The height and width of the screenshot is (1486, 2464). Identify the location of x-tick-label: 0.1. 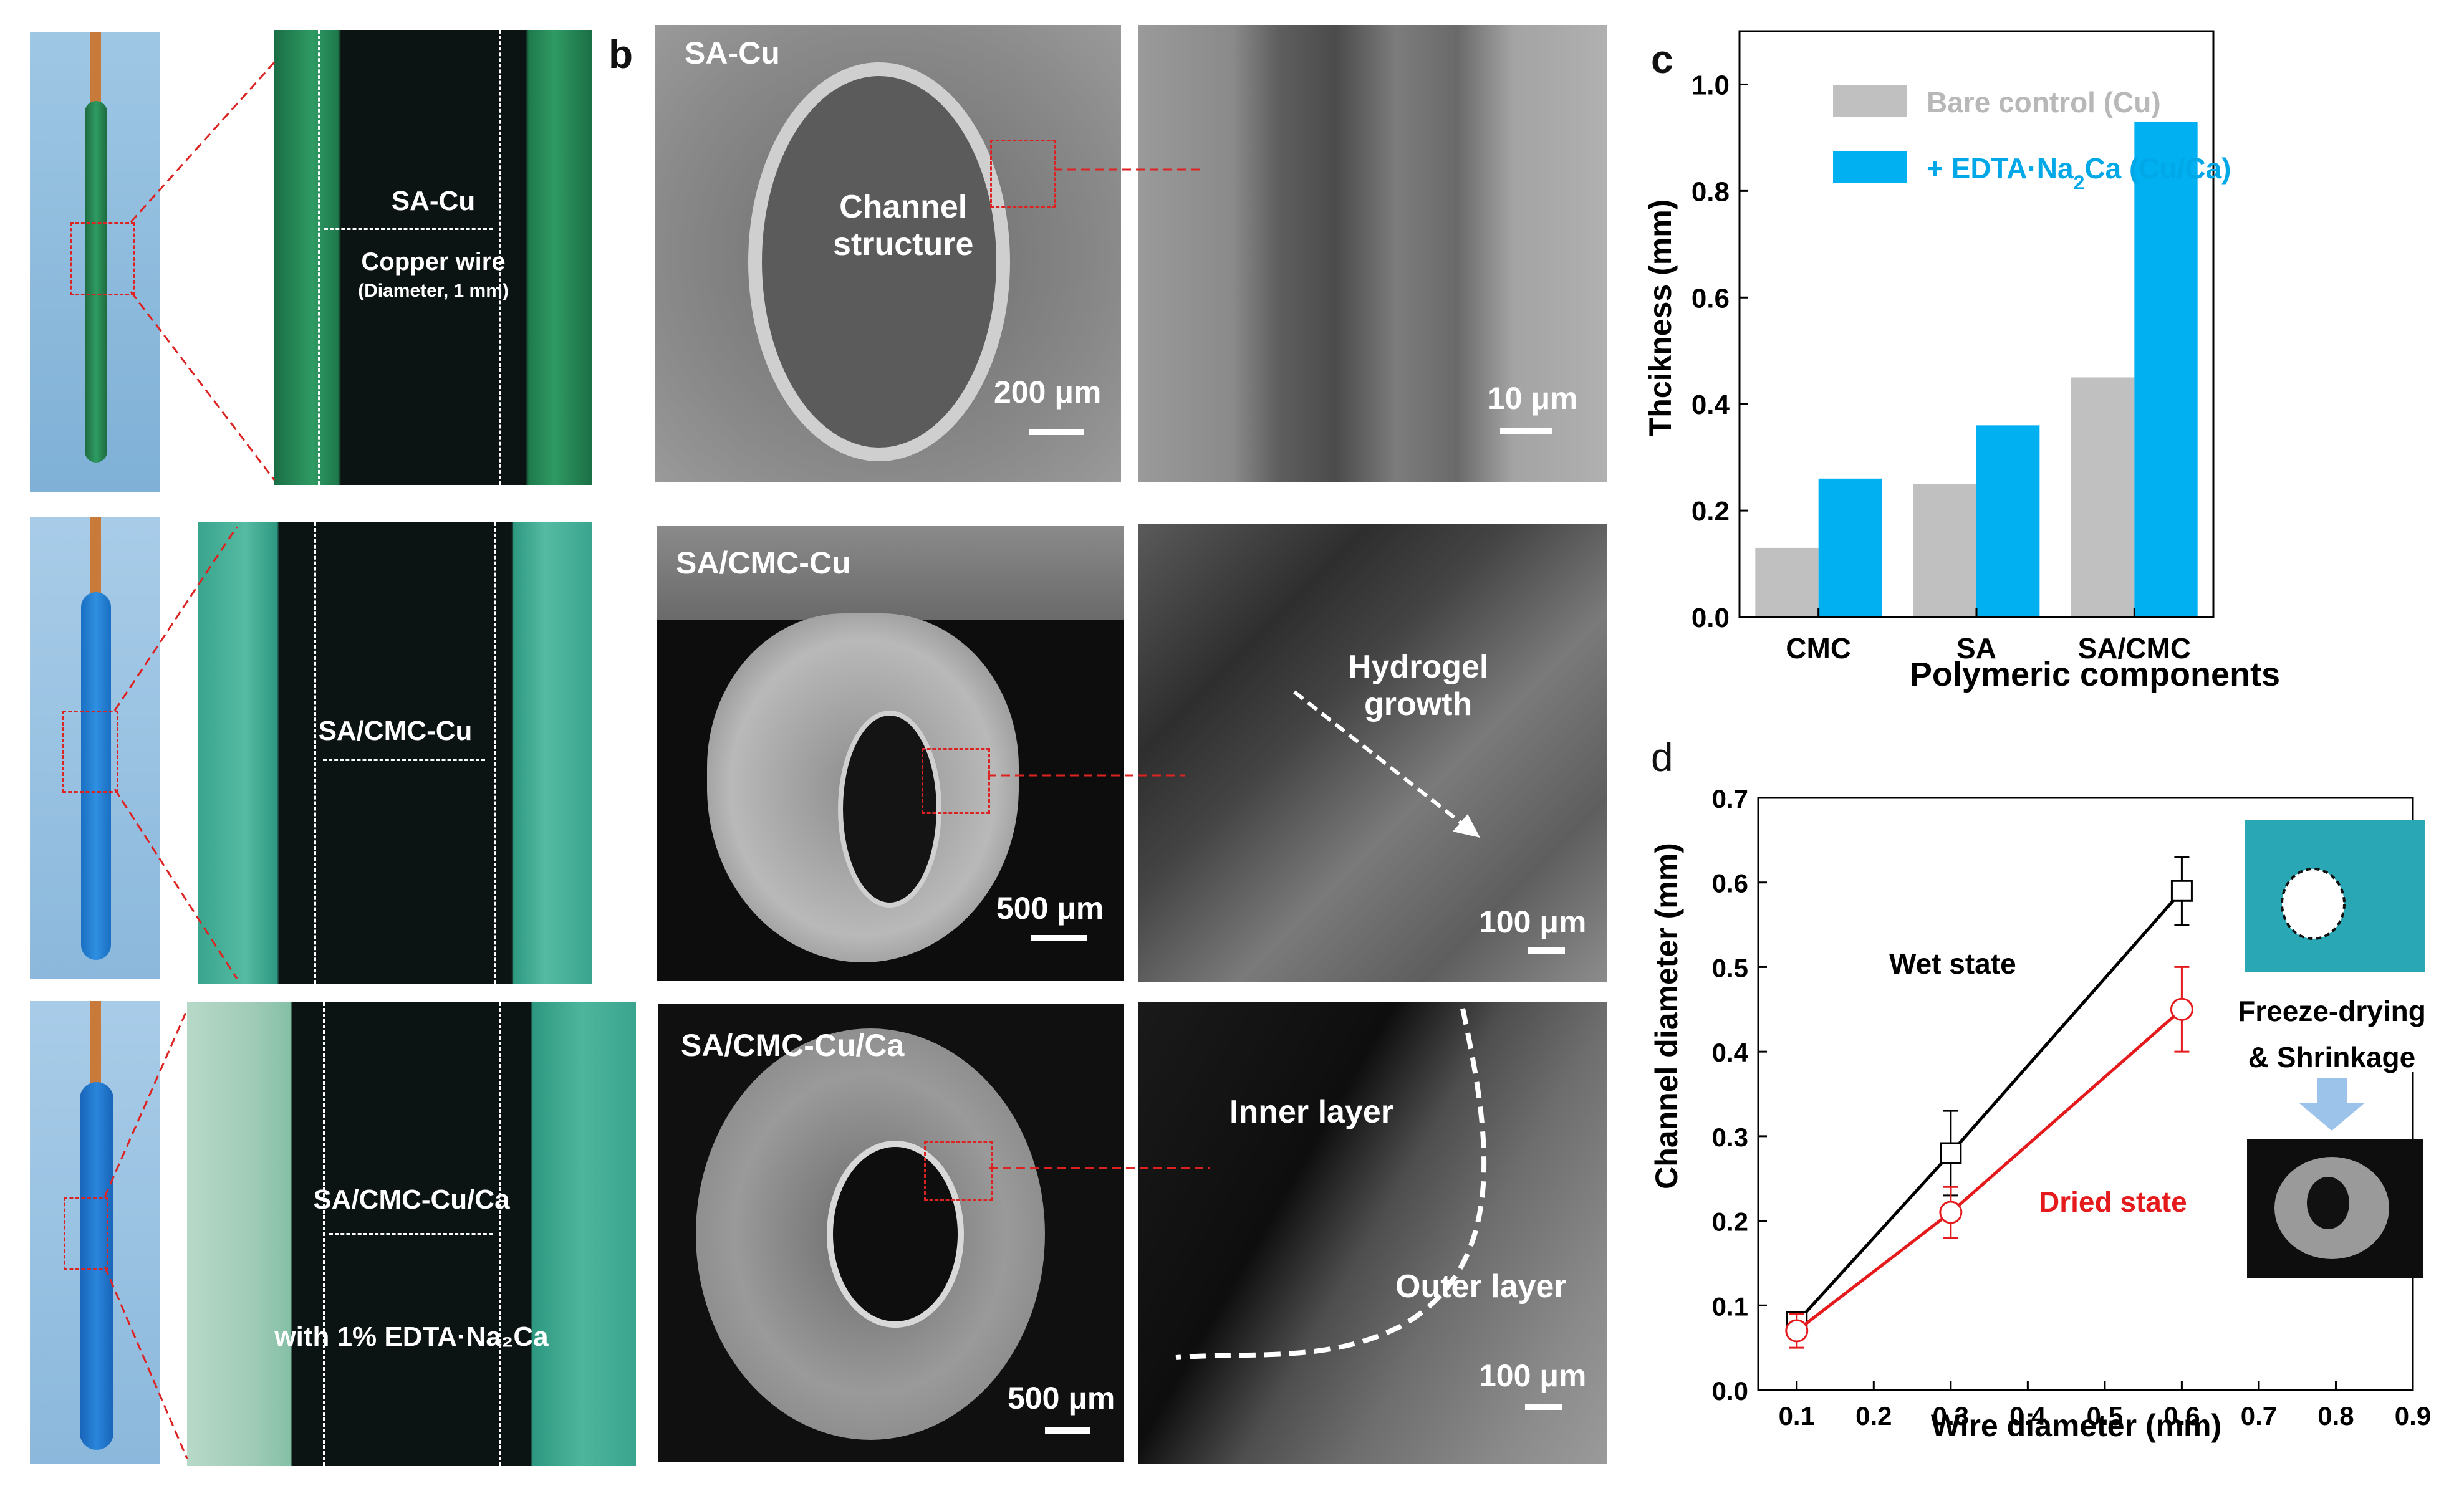
(1797, 1416).